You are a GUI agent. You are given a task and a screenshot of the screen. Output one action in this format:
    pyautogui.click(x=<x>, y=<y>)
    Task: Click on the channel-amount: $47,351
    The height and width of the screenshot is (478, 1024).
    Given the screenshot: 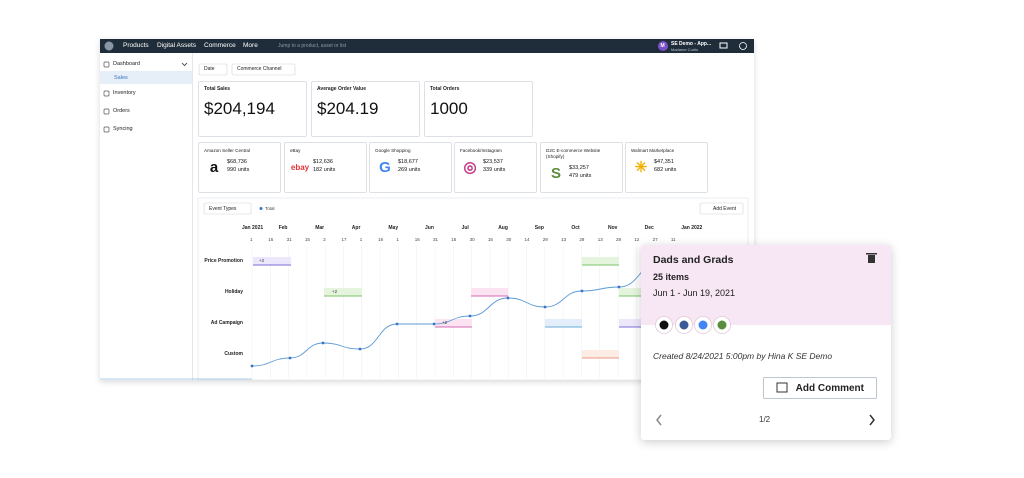 What is the action you would take?
    pyautogui.click(x=664, y=162)
    